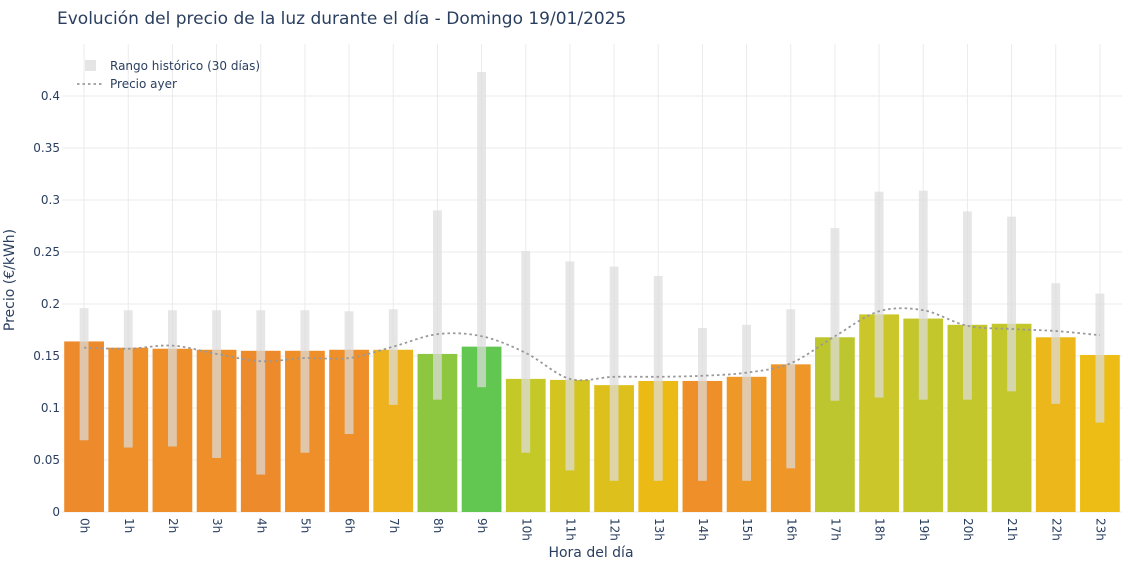 This screenshot has width=1140, height=570. Describe the element at coordinates (50, 304) in the screenshot. I see `y-tick-label: 0.2` at that location.